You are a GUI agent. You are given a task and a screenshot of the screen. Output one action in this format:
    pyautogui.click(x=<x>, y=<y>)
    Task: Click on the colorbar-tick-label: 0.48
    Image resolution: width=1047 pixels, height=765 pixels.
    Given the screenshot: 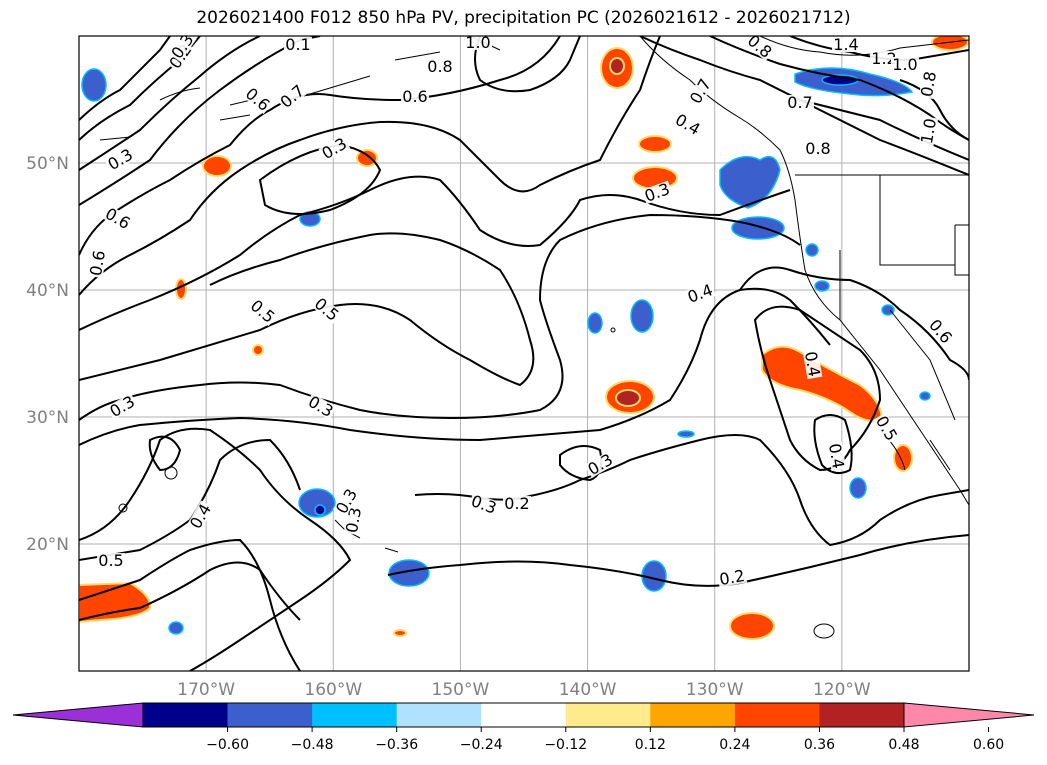 What is the action you would take?
    pyautogui.click(x=903, y=745)
    